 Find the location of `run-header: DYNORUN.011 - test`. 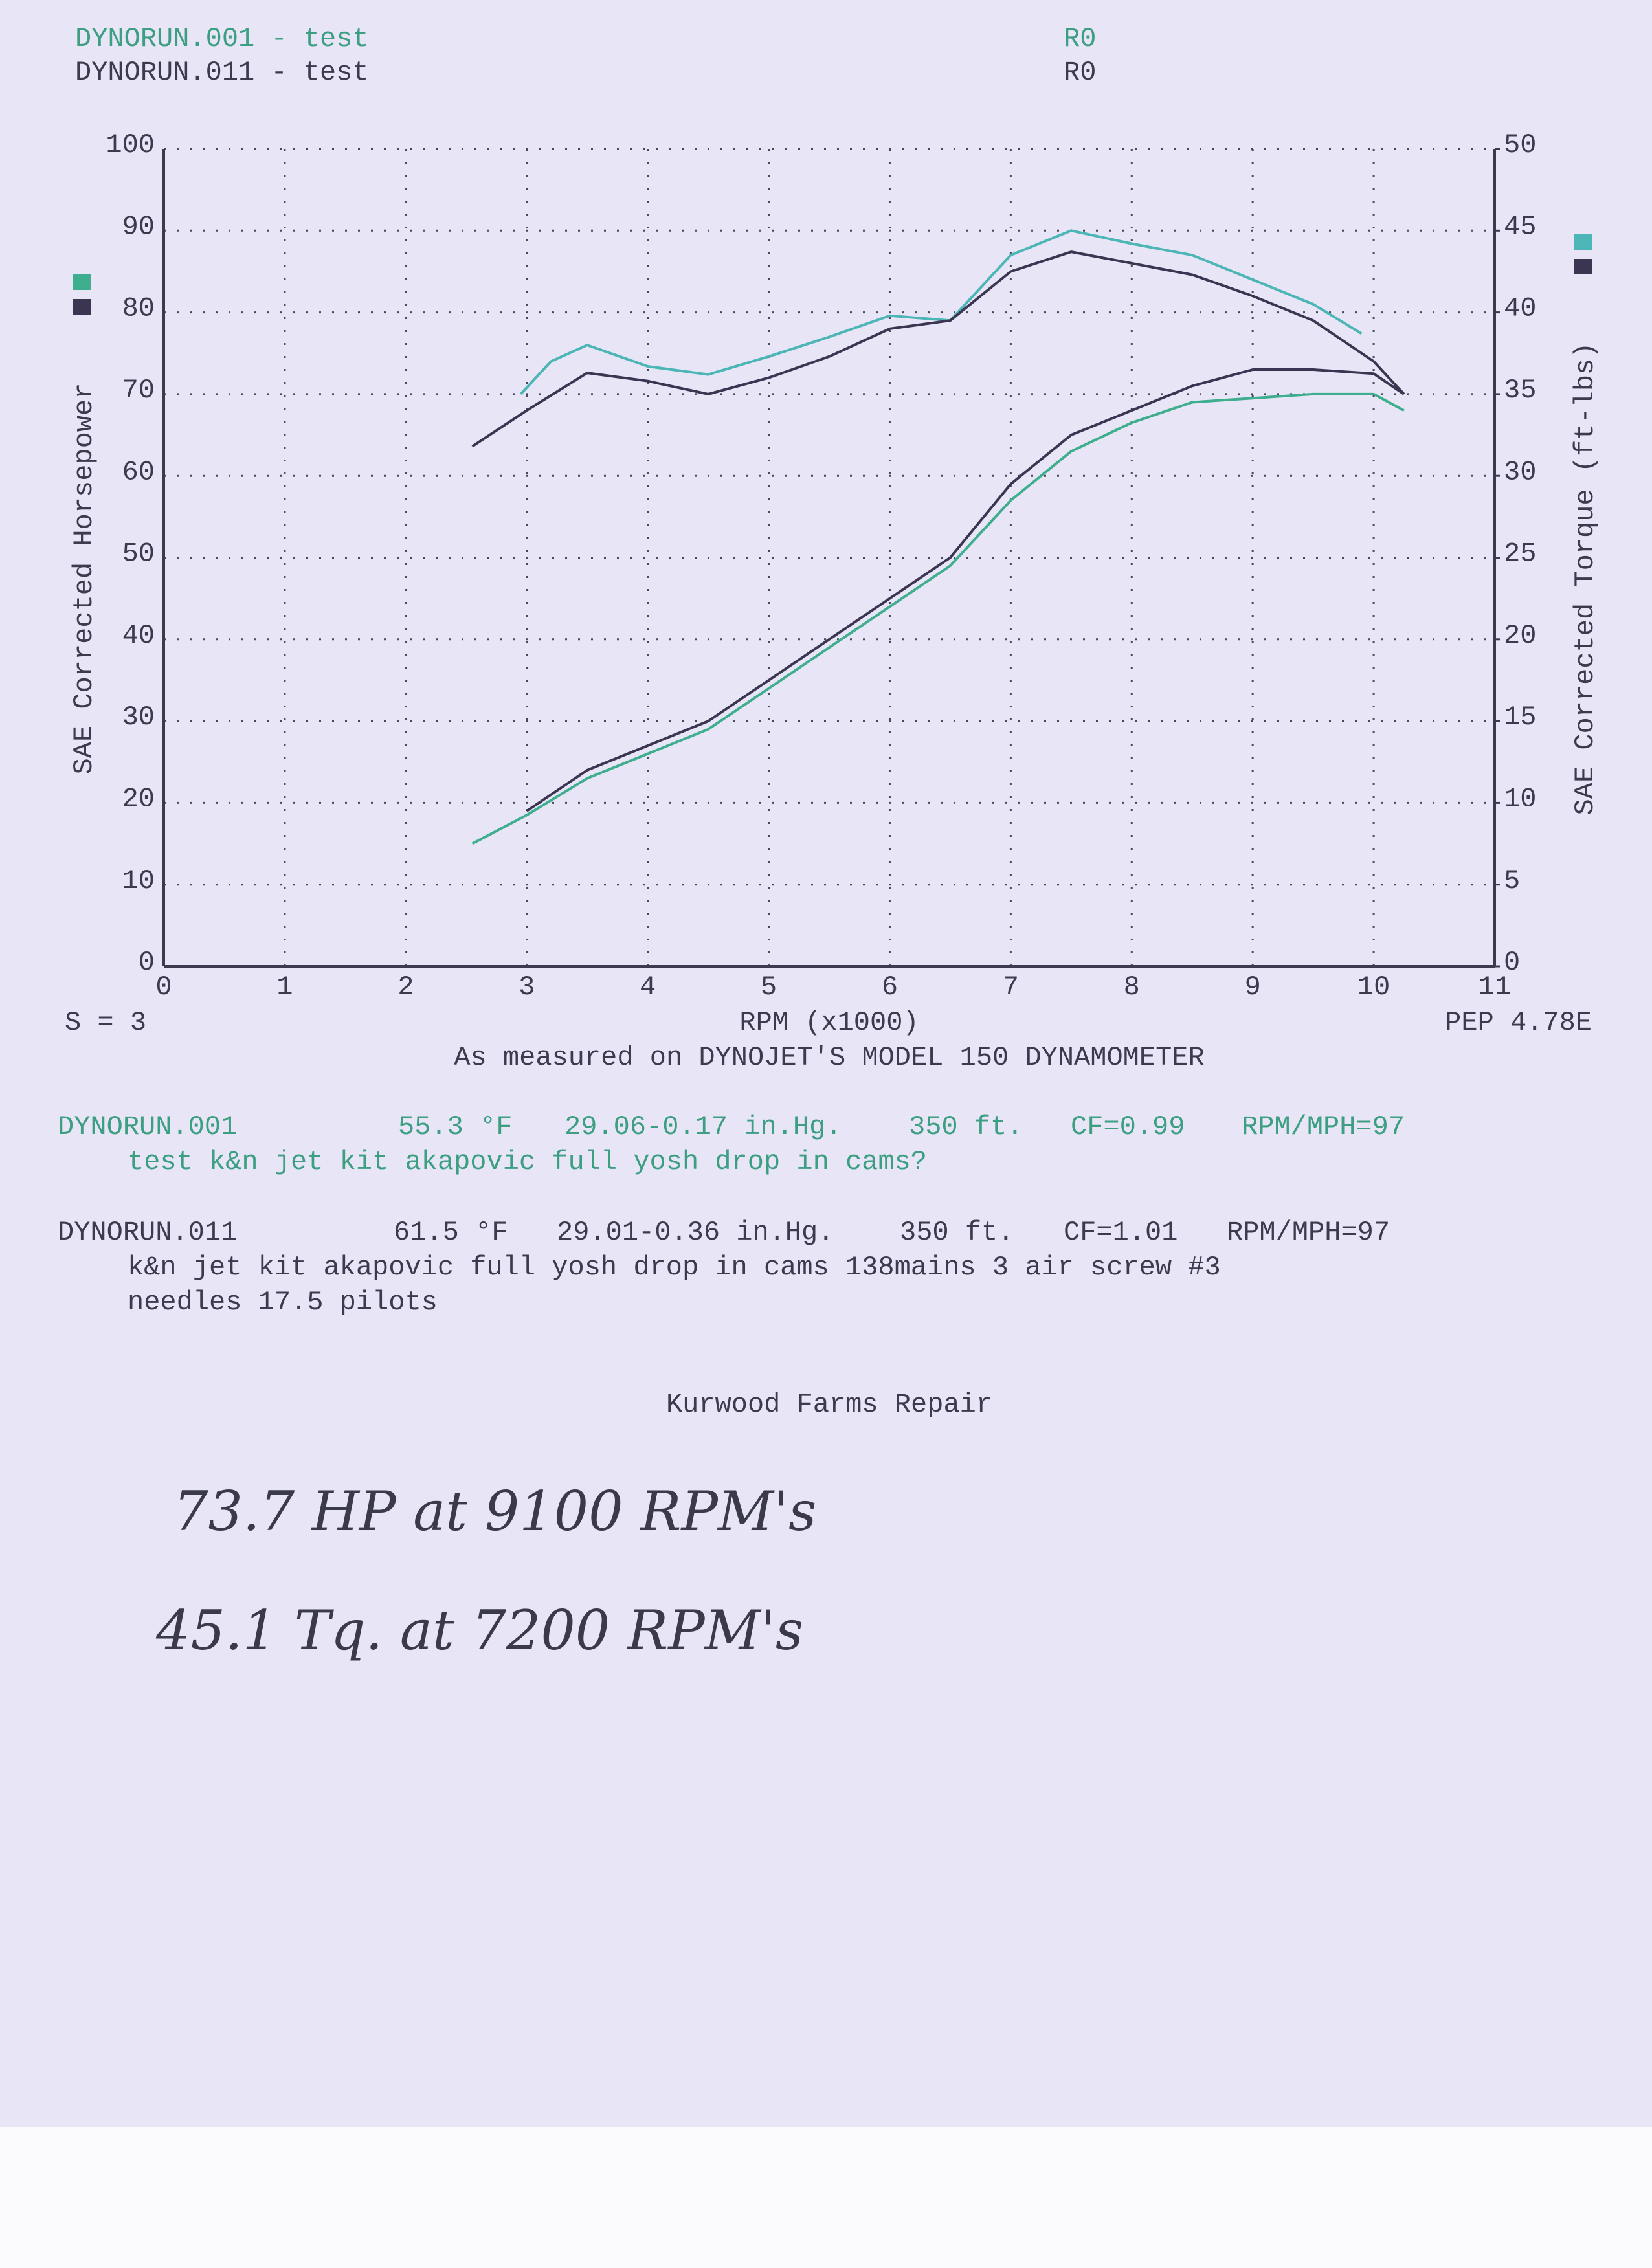

run-header: DYNORUN.011 - test is located at coordinates (222, 72).